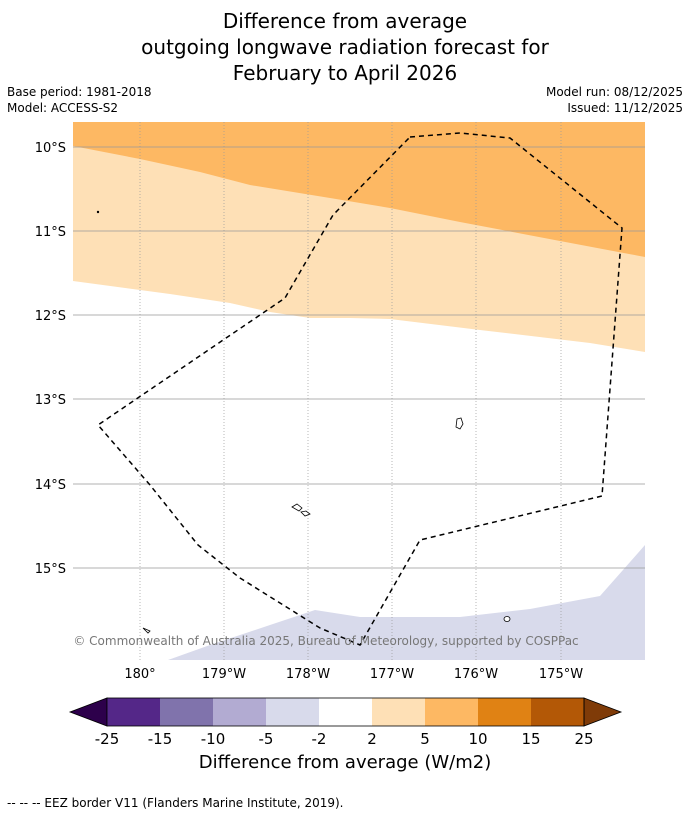 The height and width of the screenshot is (816, 690). Describe the element at coordinates (614, 92) in the screenshot. I see `model-run: Model run: 08/12/2025` at that location.